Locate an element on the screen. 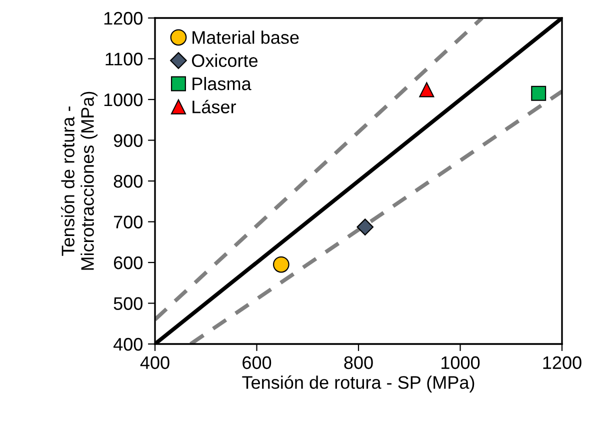  legend-label: Plasma is located at coordinates (222, 83).